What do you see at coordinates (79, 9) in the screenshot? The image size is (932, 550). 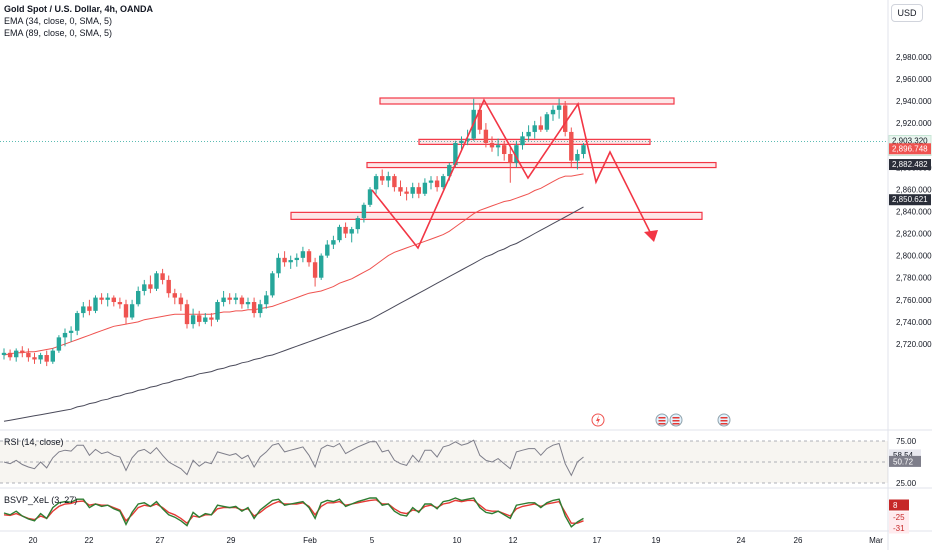 I see `symbol-title: Gold Spot / U.S. Dollar, 4h, OANDA` at bounding box center [79, 9].